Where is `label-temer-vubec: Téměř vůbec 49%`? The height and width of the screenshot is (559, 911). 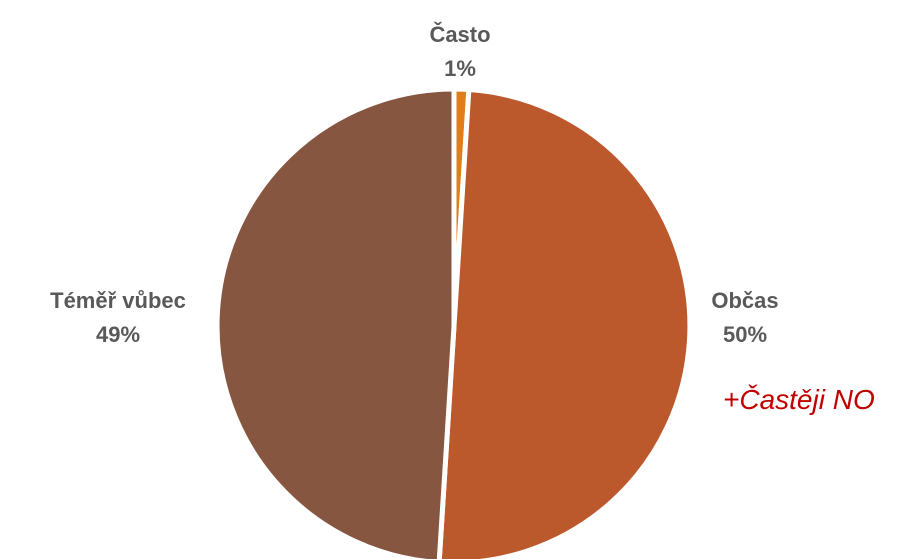 label-temer-vubec: Téměř vůbec 49% is located at coordinates (118, 318).